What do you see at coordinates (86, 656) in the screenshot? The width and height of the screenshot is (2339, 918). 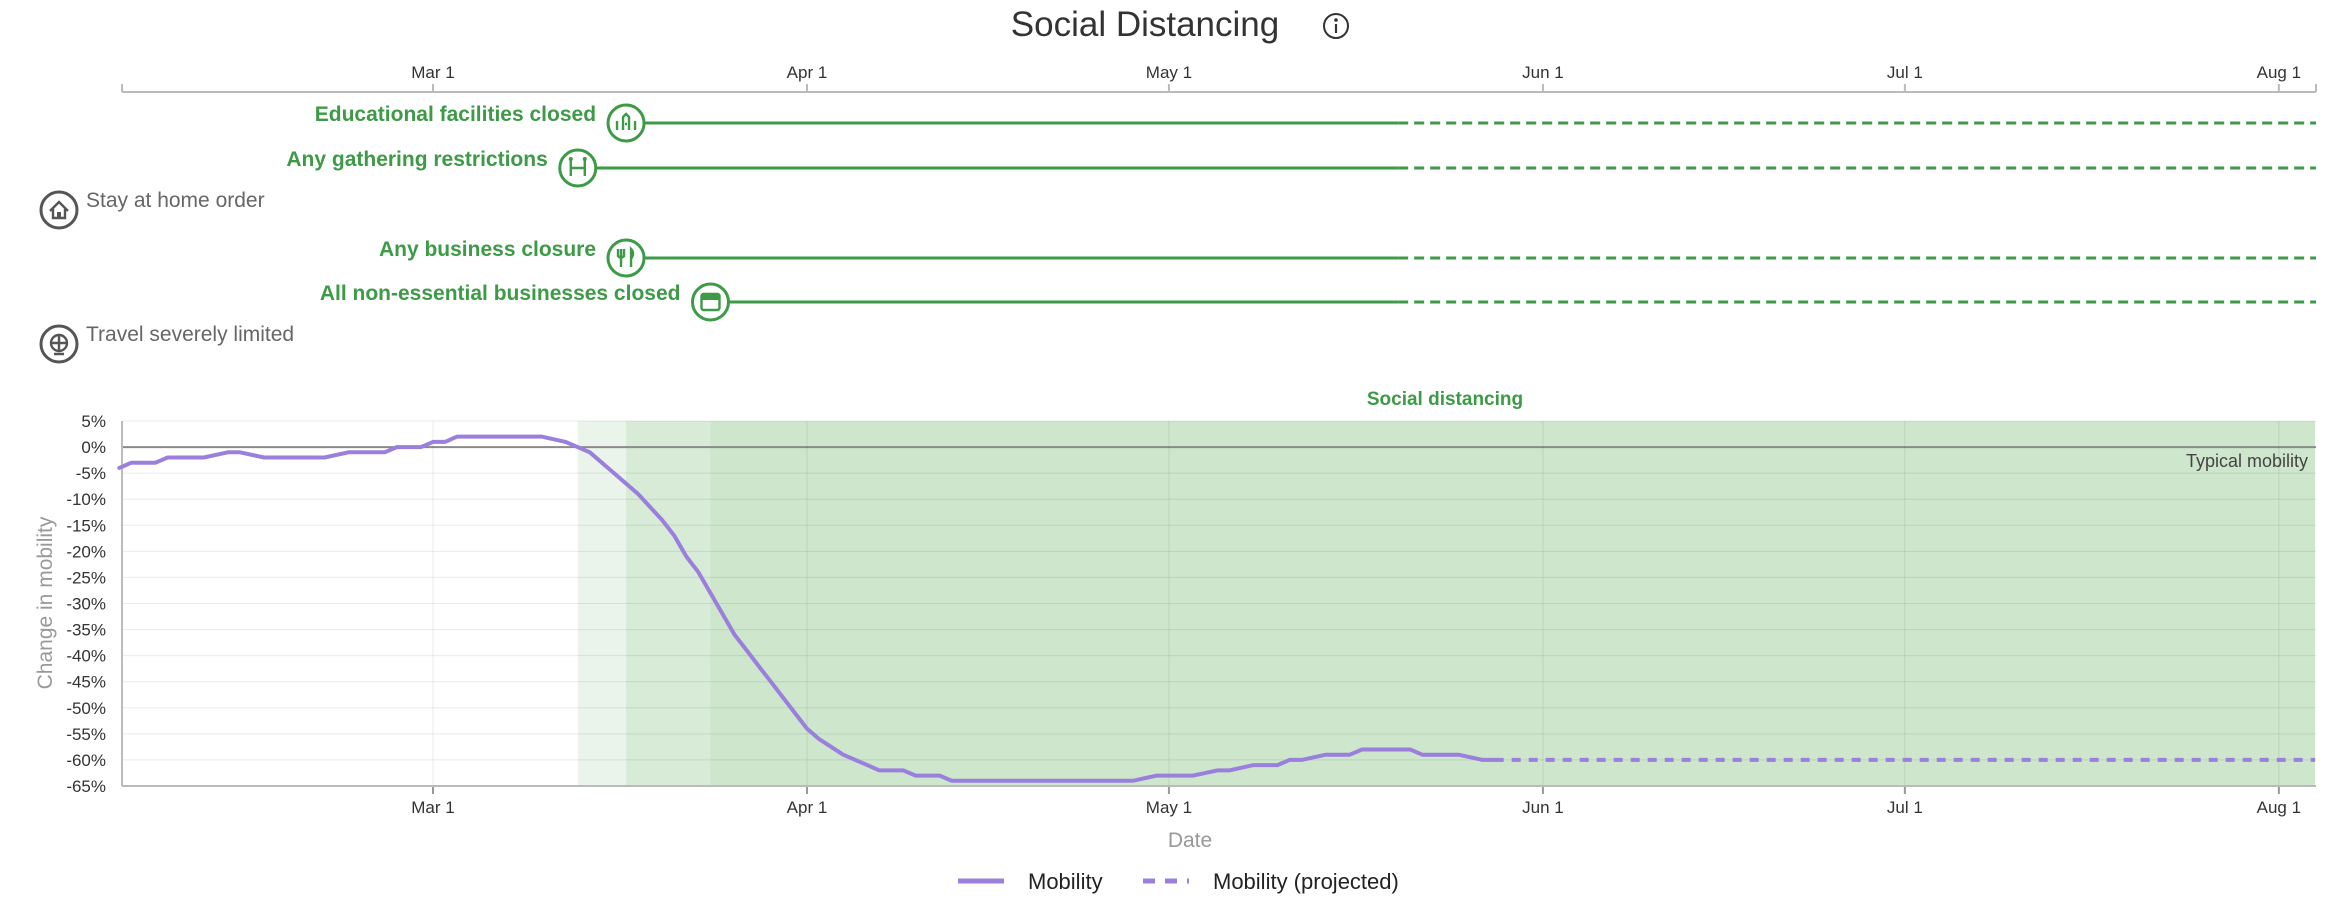 I see `y-tick-label: -40%` at bounding box center [86, 656].